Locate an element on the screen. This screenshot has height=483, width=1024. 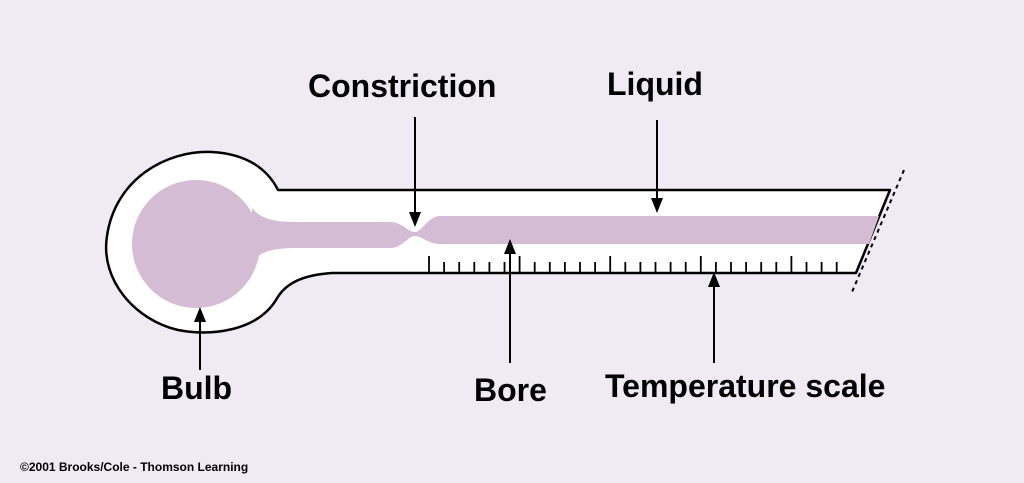
cut-line is located at coordinates (878, 231).